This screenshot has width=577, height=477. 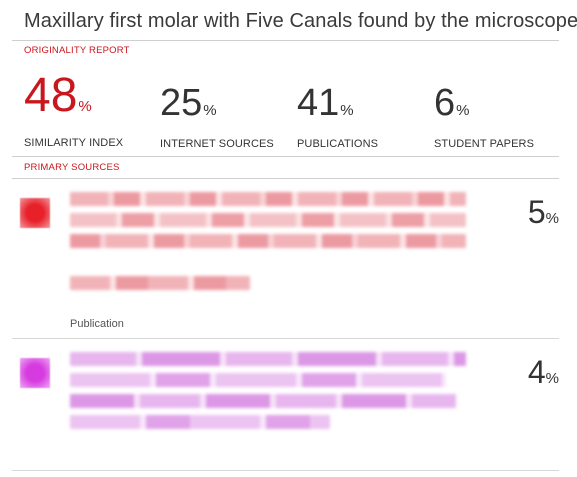 I want to click on sources-header-divider, so click(x=285, y=178).